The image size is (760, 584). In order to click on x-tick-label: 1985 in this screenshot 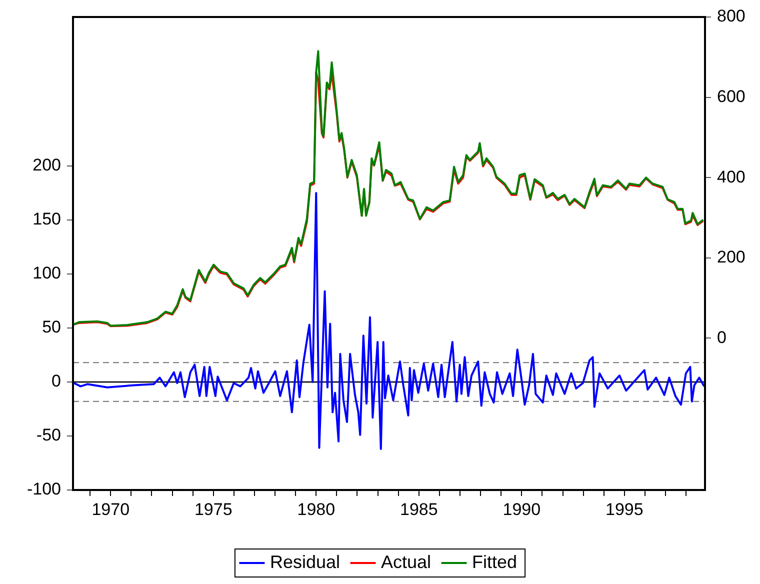, I will do `click(419, 509)`.